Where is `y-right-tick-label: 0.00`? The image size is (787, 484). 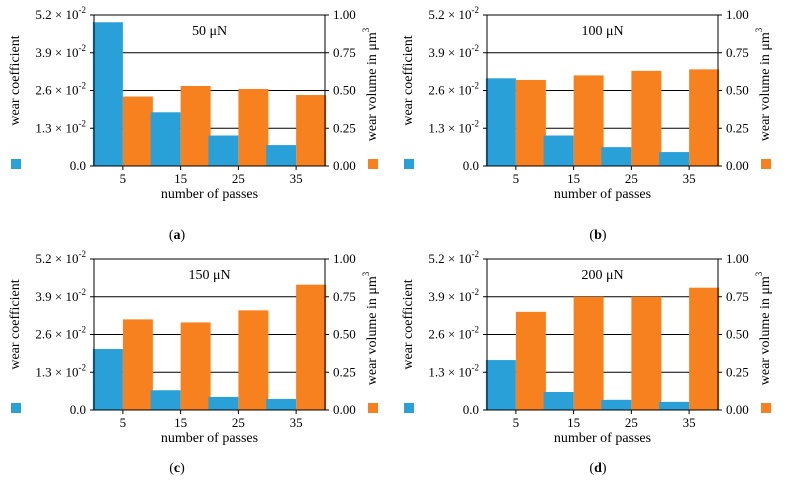
y-right-tick-label: 0.00 is located at coordinates (344, 165).